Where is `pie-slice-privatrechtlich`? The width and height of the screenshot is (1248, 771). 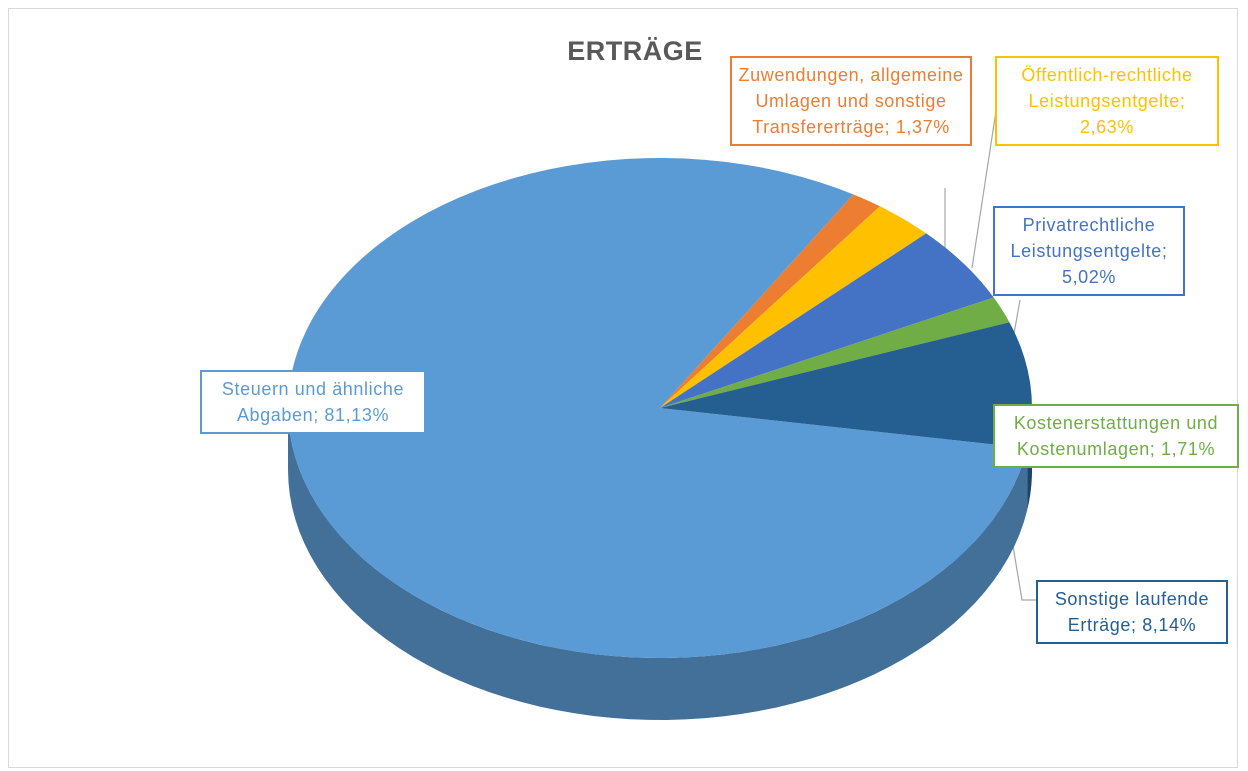
pie-slice-privatrechtlich is located at coordinates (827, 320).